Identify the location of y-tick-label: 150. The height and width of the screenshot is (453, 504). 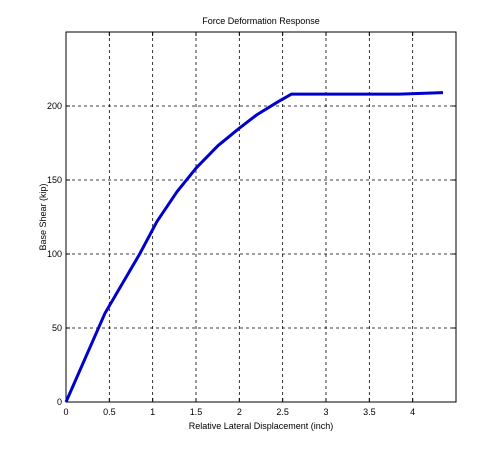
(54, 180).